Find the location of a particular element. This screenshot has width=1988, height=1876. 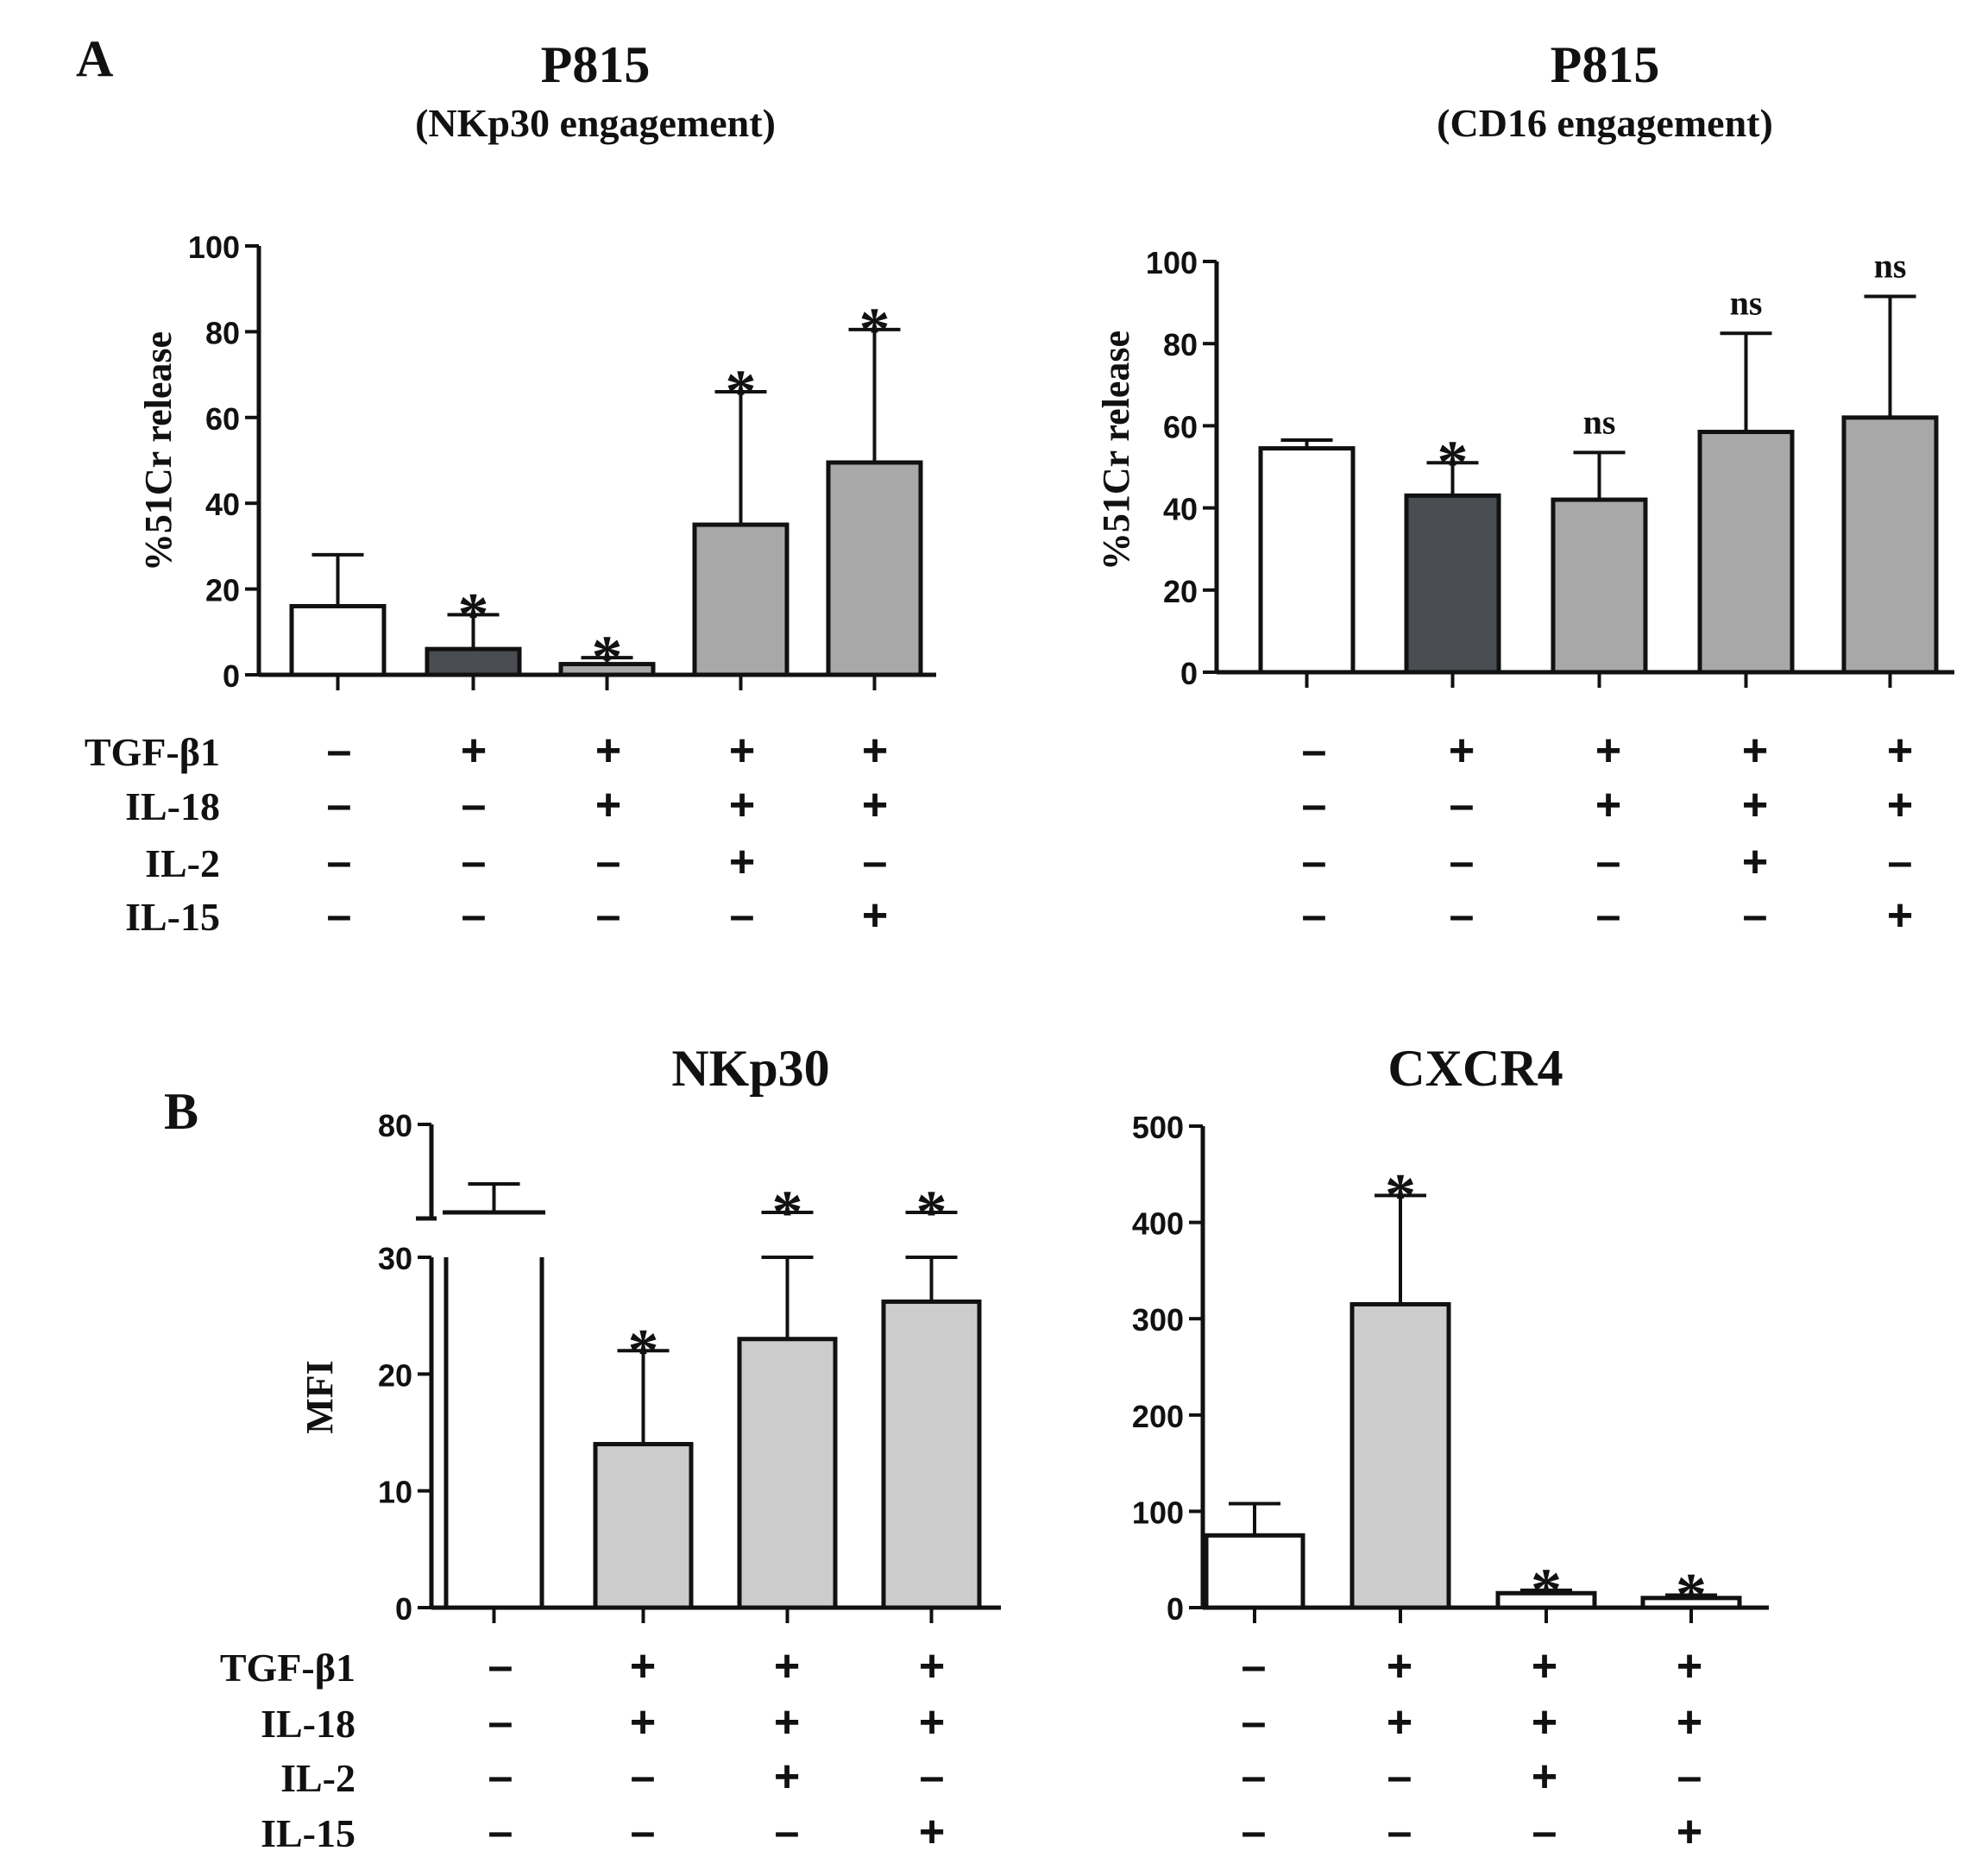

chart1-y-tick-label: 80 is located at coordinates (222, 332).